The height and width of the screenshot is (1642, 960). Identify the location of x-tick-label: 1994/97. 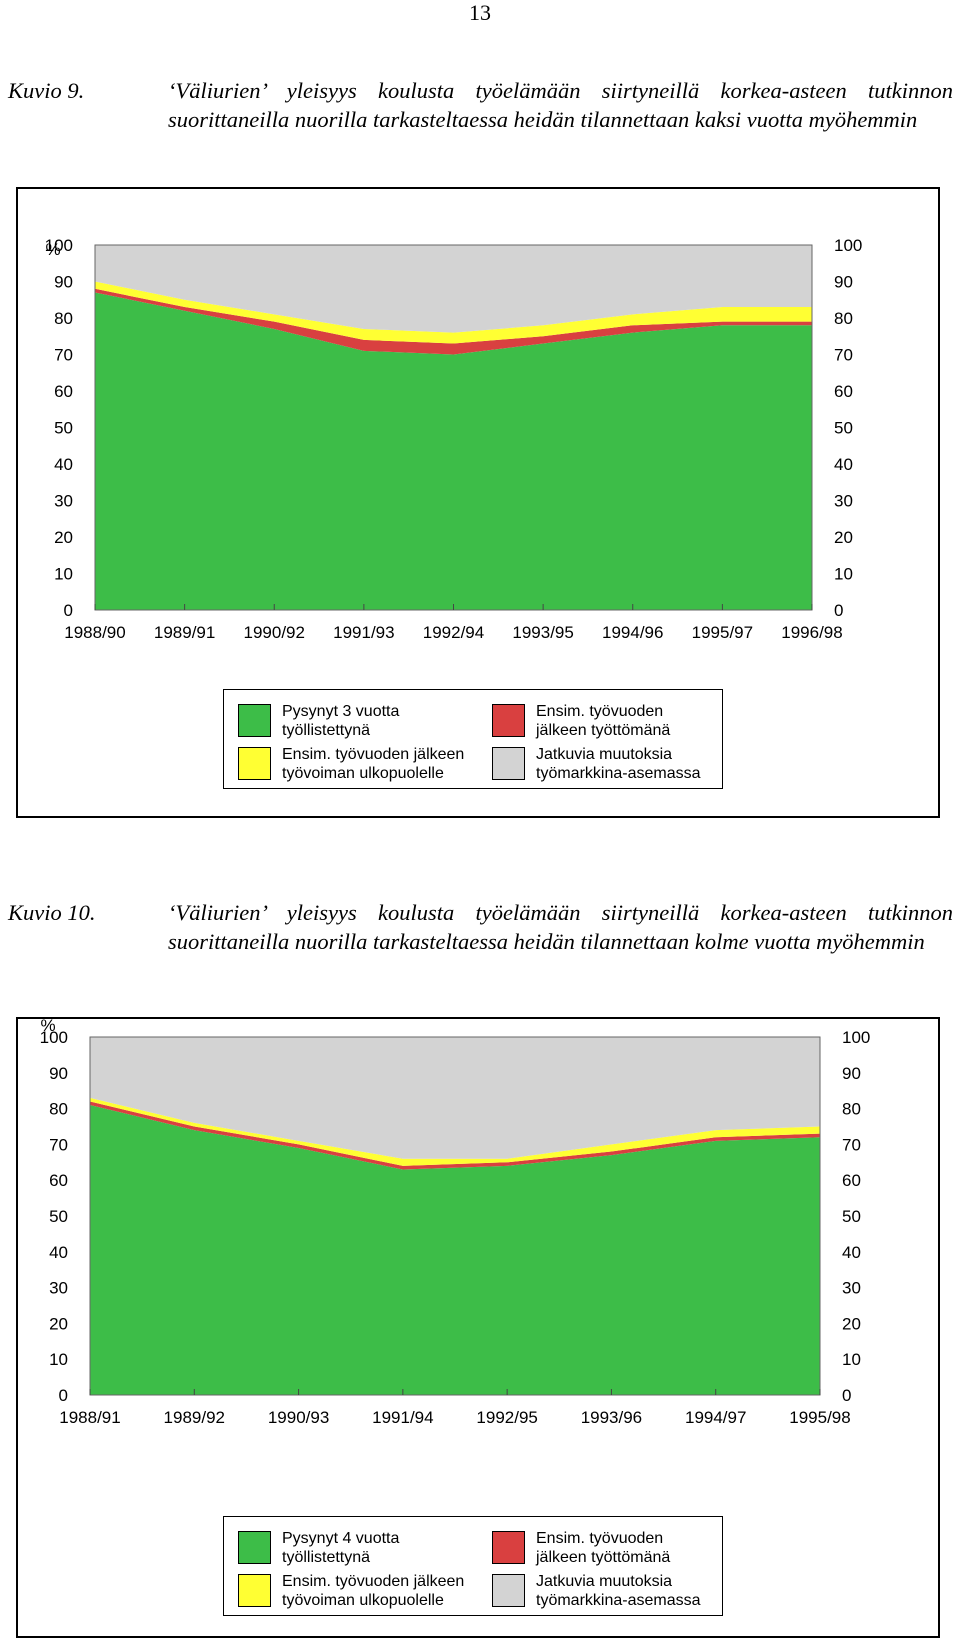
(715, 1417).